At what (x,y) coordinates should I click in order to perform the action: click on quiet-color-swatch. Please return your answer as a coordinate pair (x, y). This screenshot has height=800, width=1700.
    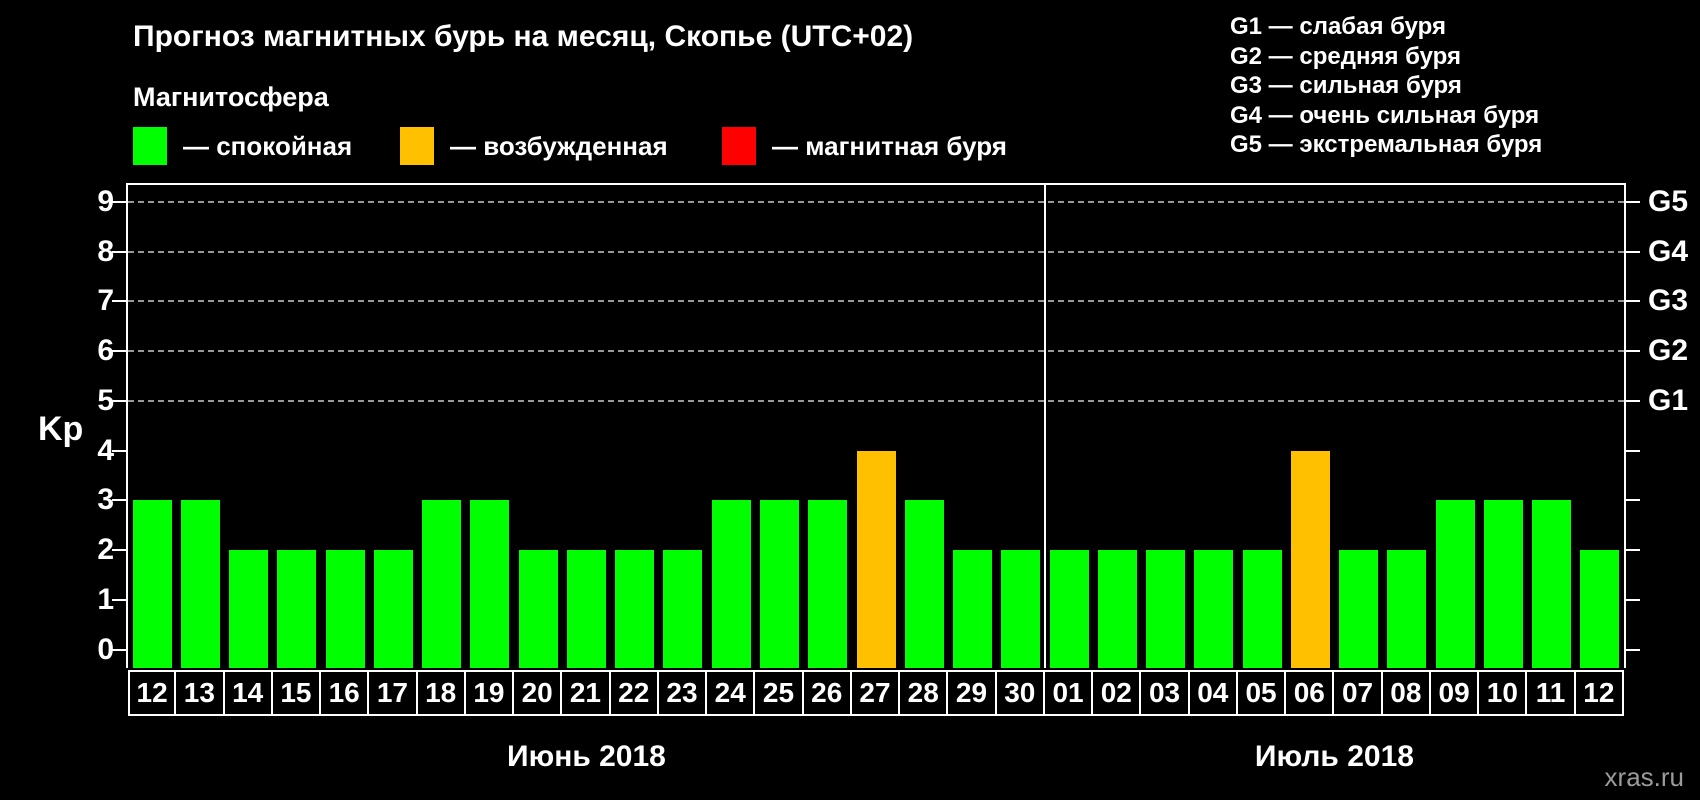
    Looking at the image, I should click on (150, 146).